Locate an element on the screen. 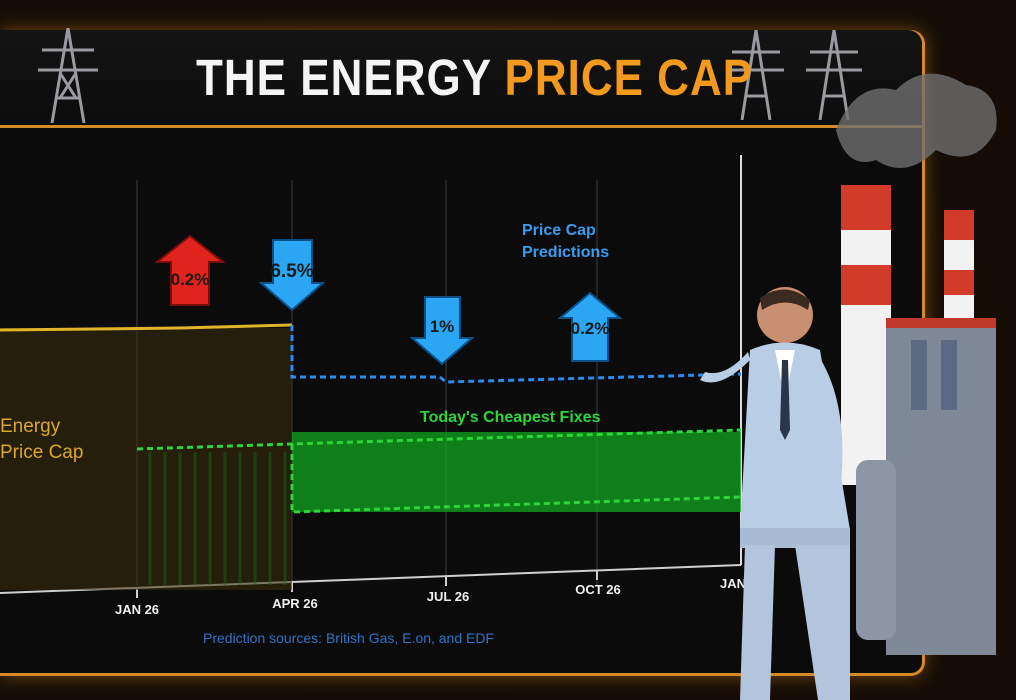 This screenshot has height=700, width=1016. change-label-apr26: 6.5% is located at coordinates (292, 271).